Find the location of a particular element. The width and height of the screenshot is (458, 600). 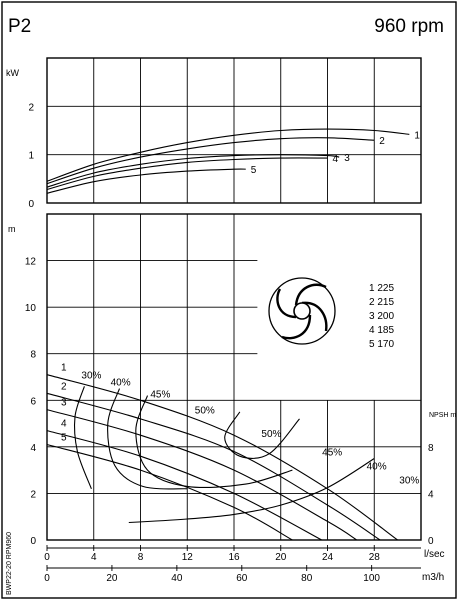

npsh-ytick-label: 4 is located at coordinates (431, 494).